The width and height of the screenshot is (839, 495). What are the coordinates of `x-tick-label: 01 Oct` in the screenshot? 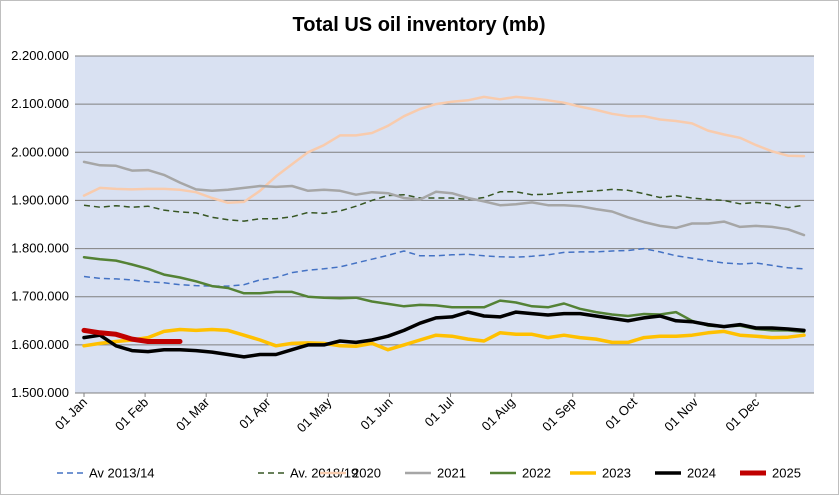 It's located at (621, 413).